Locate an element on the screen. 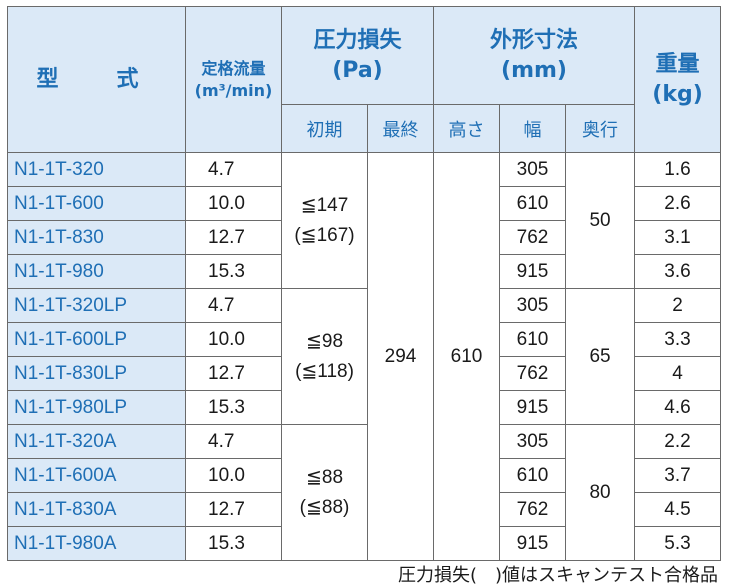 The height and width of the screenshot is (588, 730). weight-cell: 3.6 is located at coordinates (678, 271).